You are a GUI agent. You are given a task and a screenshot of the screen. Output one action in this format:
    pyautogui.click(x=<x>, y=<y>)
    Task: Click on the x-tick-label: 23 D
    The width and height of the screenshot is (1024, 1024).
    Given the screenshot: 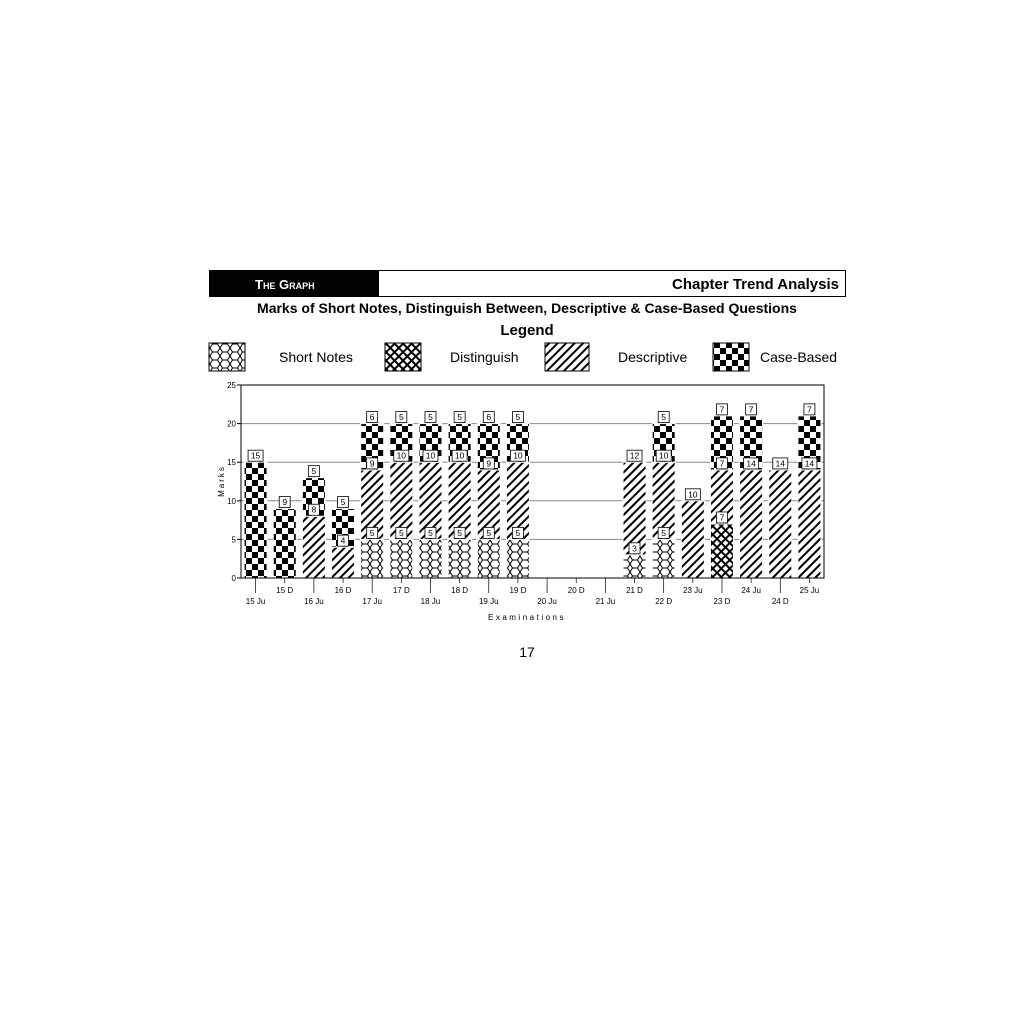 What is the action you would take?
    pyautogui.click(x=722, y=601)
    